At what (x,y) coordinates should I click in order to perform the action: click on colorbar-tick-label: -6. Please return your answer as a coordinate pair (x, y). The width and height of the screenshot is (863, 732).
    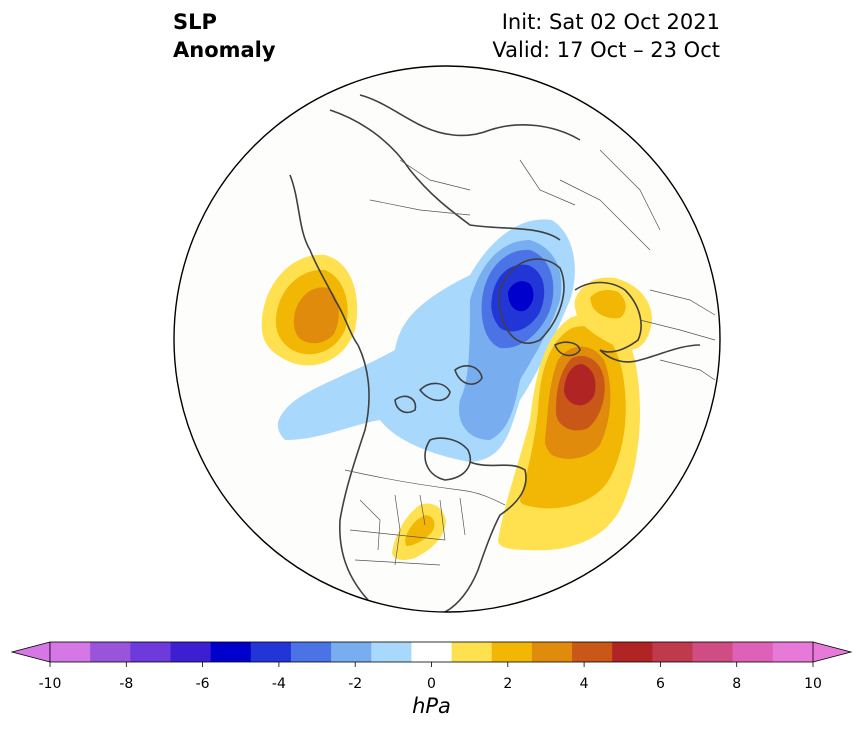
    Looking at the image, I should click on (203, 684).